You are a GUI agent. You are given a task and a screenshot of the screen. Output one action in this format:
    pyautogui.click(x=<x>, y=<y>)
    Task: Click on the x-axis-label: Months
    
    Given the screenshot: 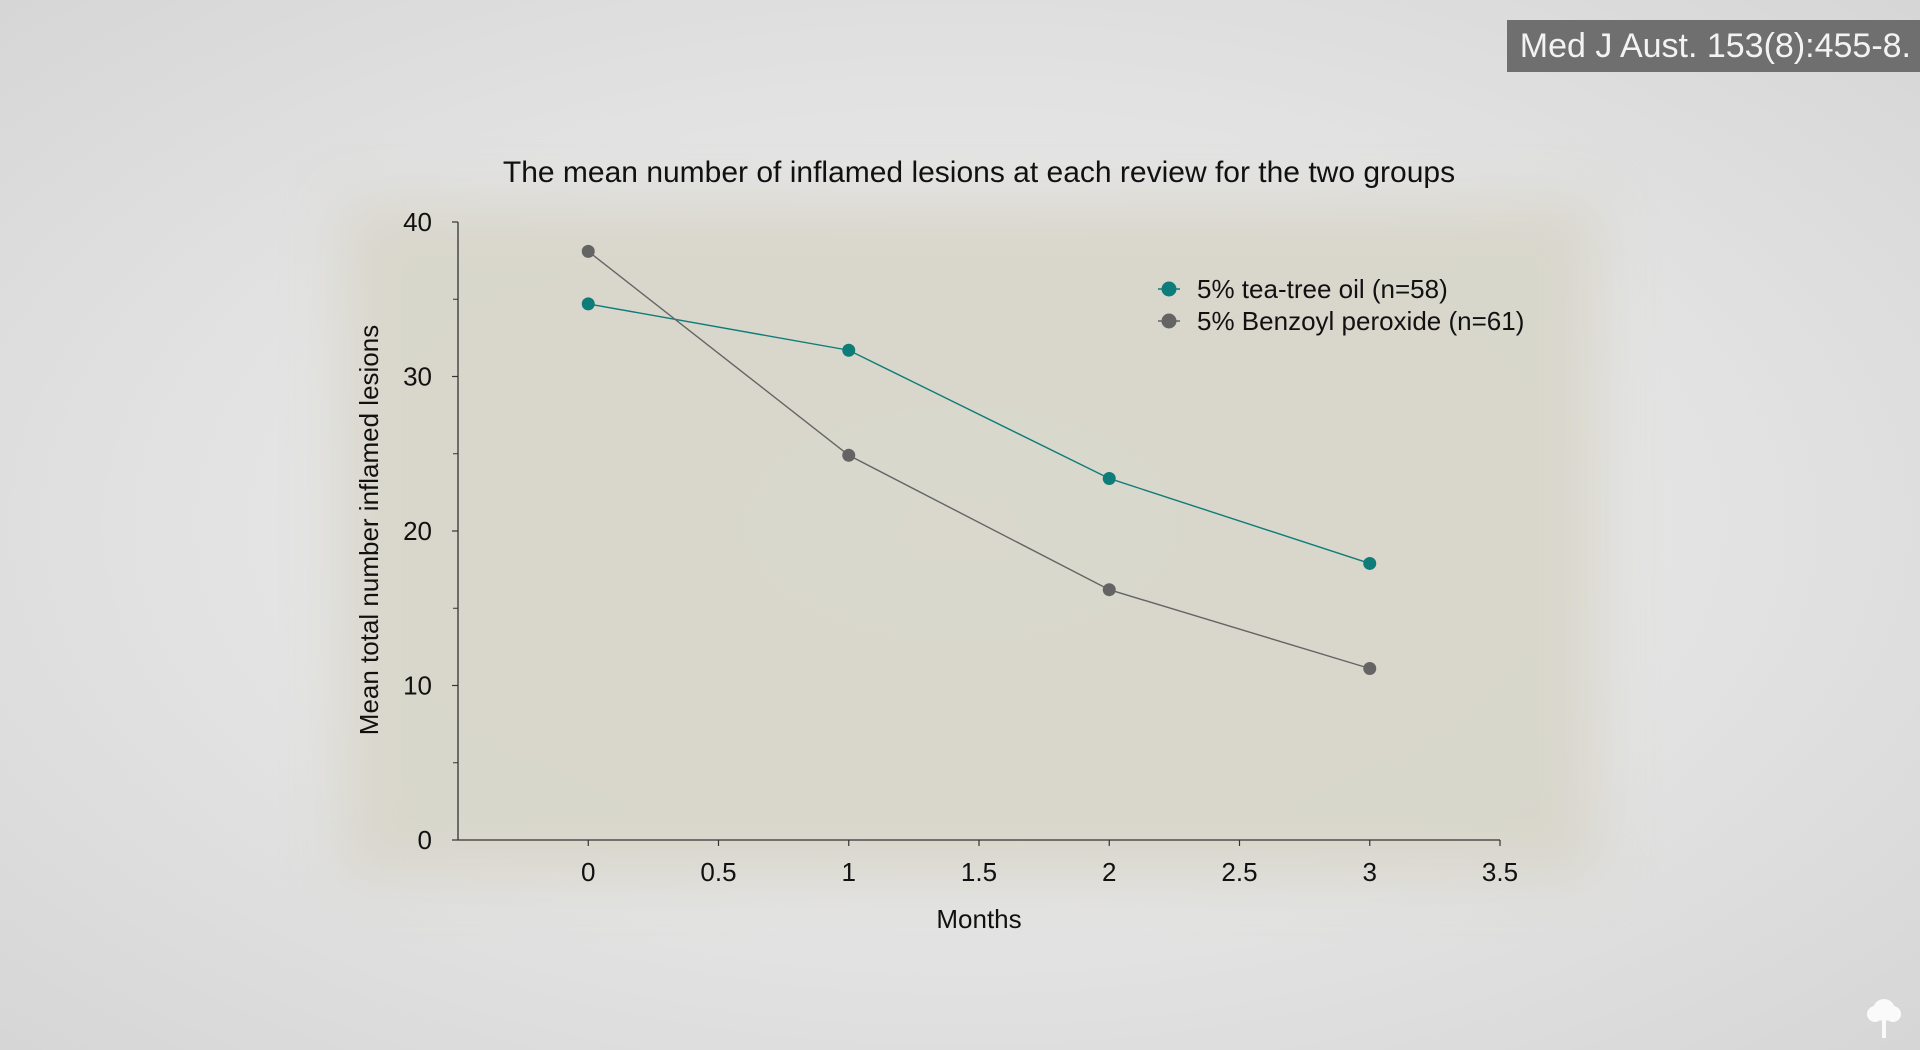 What is the action you would take?
    pyautogui.click(x=978, y=919)
    